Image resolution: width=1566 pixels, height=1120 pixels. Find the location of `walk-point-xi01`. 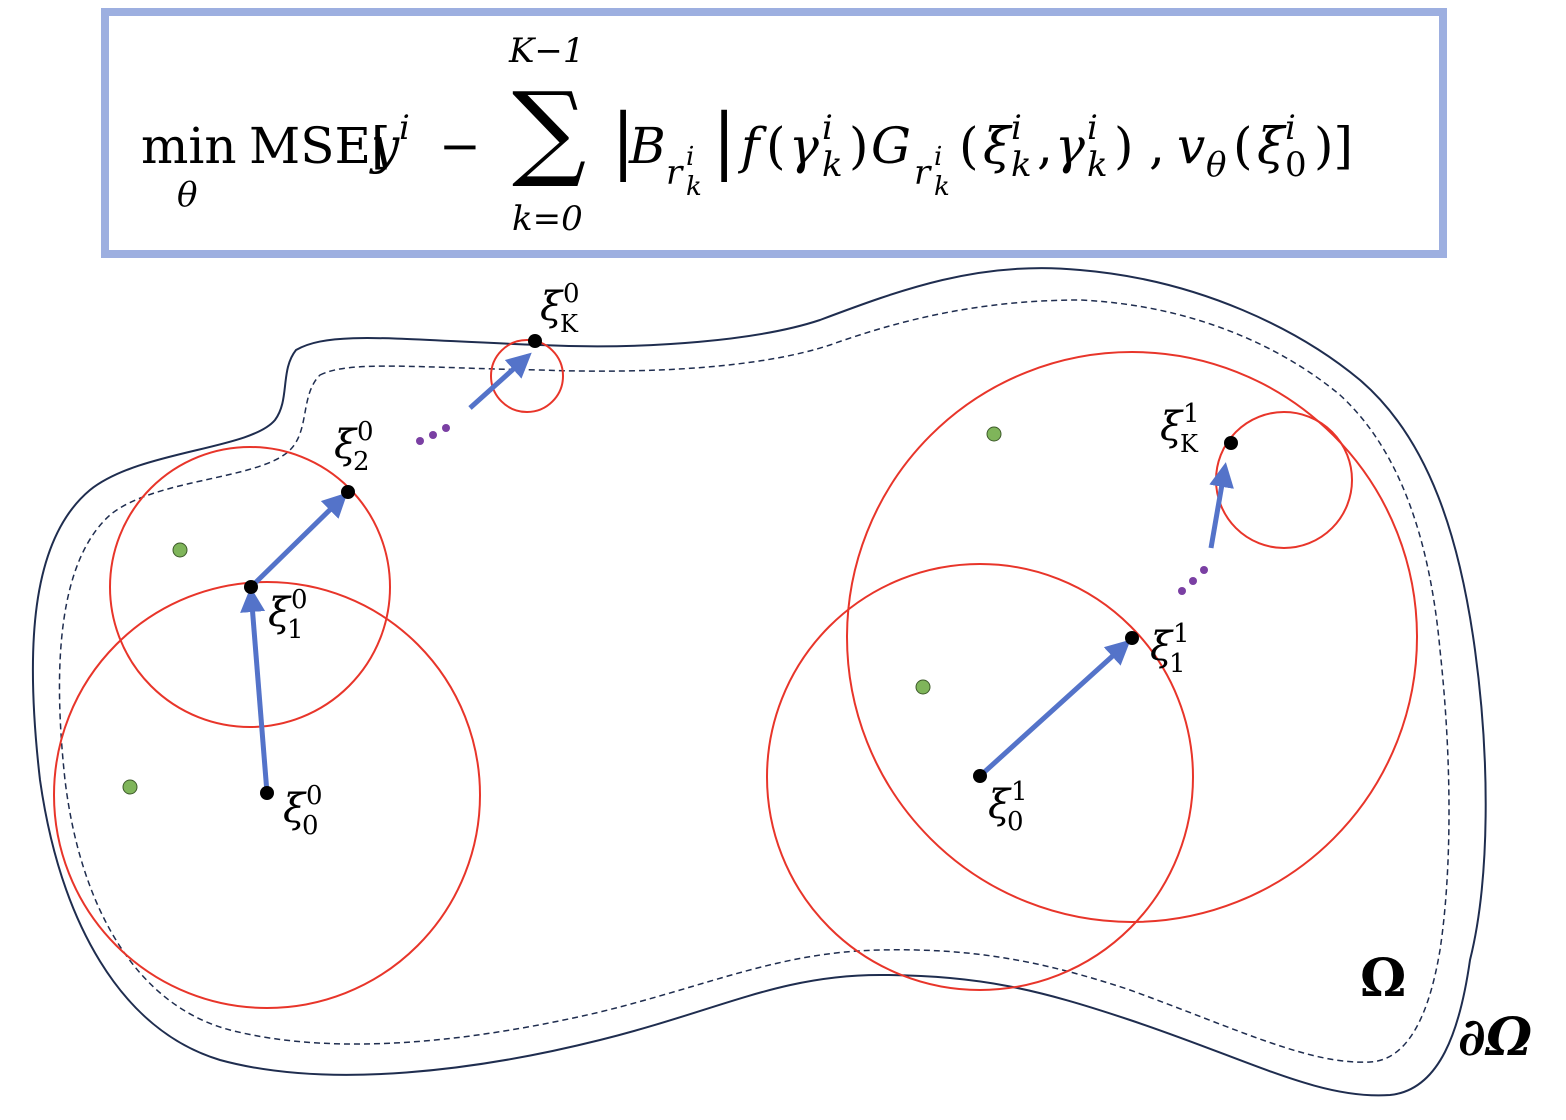

walk-point-xi01 is located at coordinates (980, 776).